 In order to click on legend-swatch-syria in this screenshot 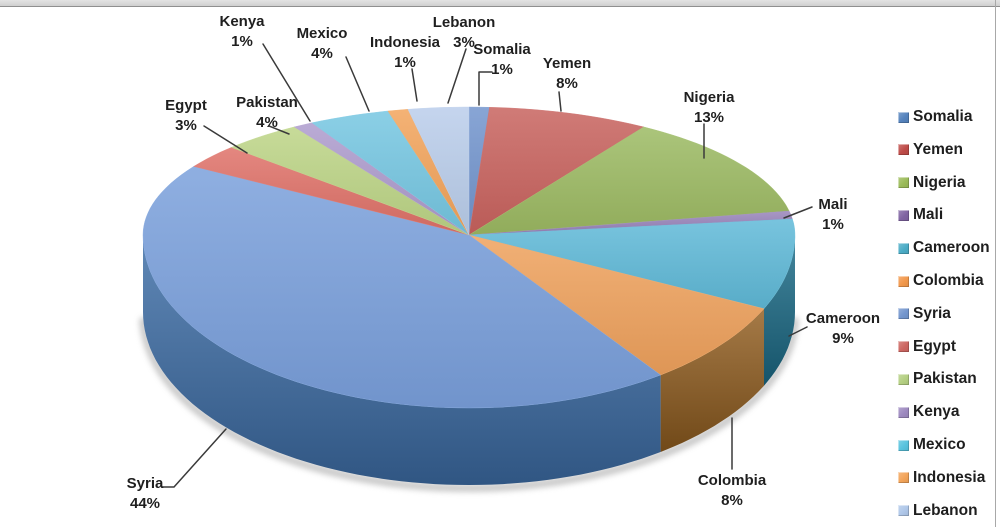, I will do `click(903, 314)`.